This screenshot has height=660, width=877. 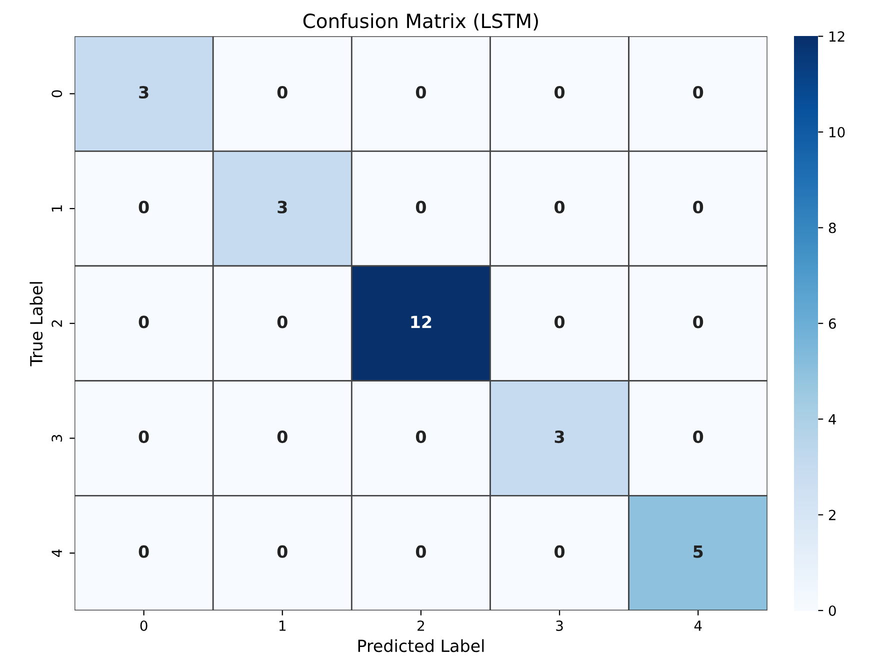 I want to click on x-axis-title: Predicted Label, so click(x=421, y=645).